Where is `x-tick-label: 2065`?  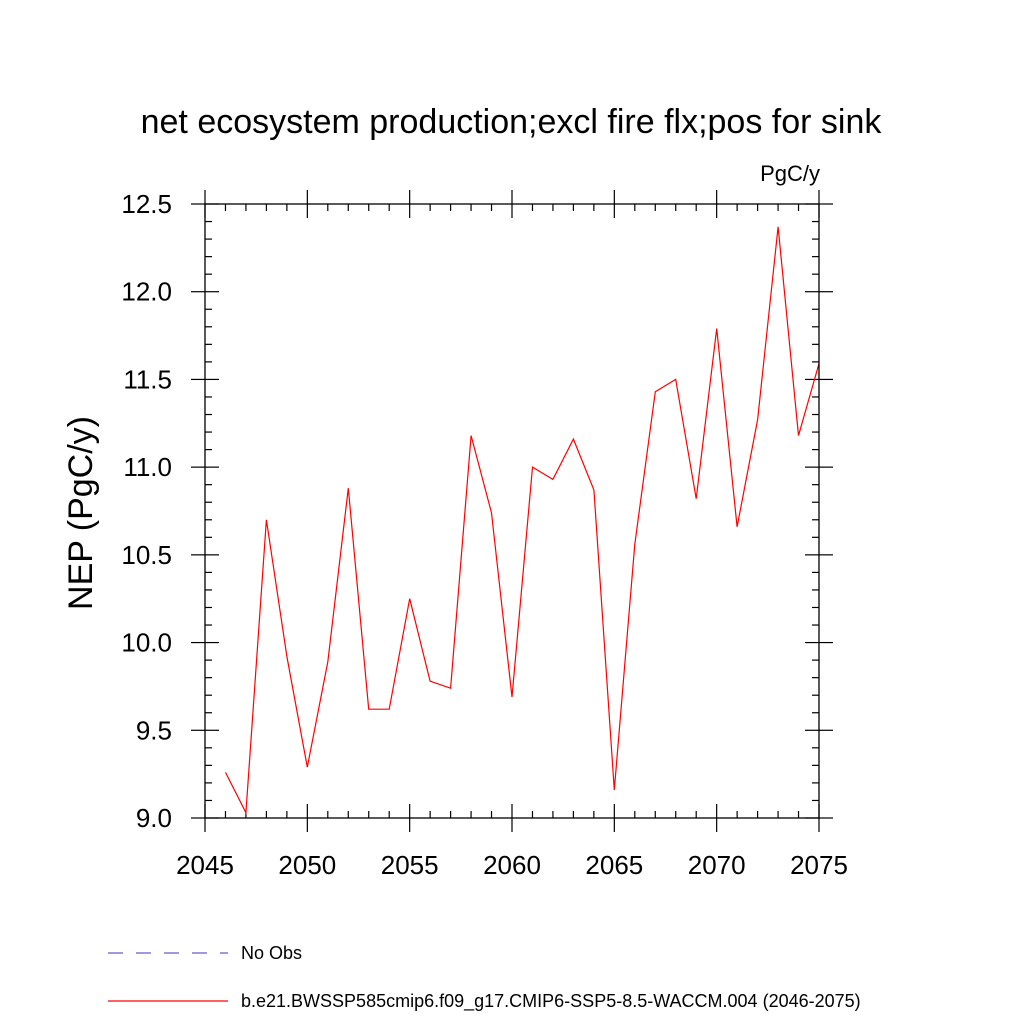 x-tick-label: 2065 is located at coordinates (614, 865).